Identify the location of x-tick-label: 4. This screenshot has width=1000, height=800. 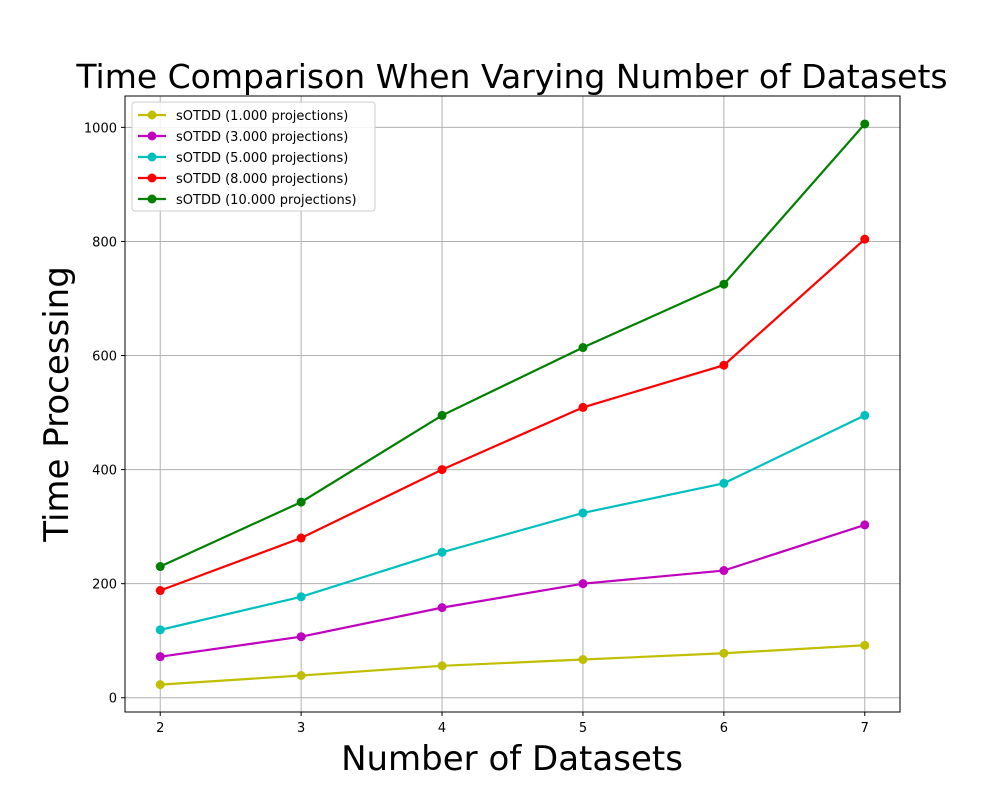
(442, 728).